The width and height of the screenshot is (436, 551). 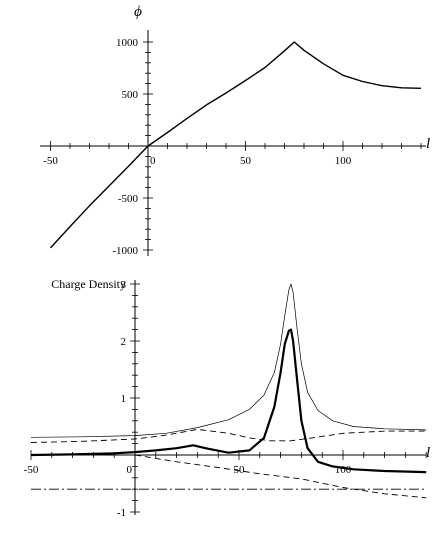 I want to click on y-tick-label: 1000, so click(x=127, y=43).